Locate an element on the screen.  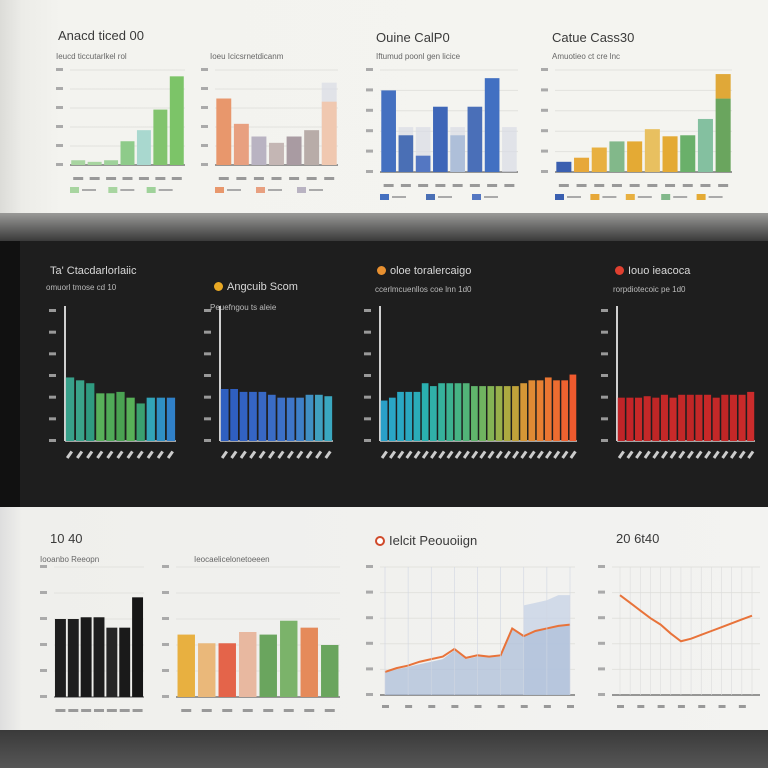
status-dot-icon is located at coordinates (619, 270).